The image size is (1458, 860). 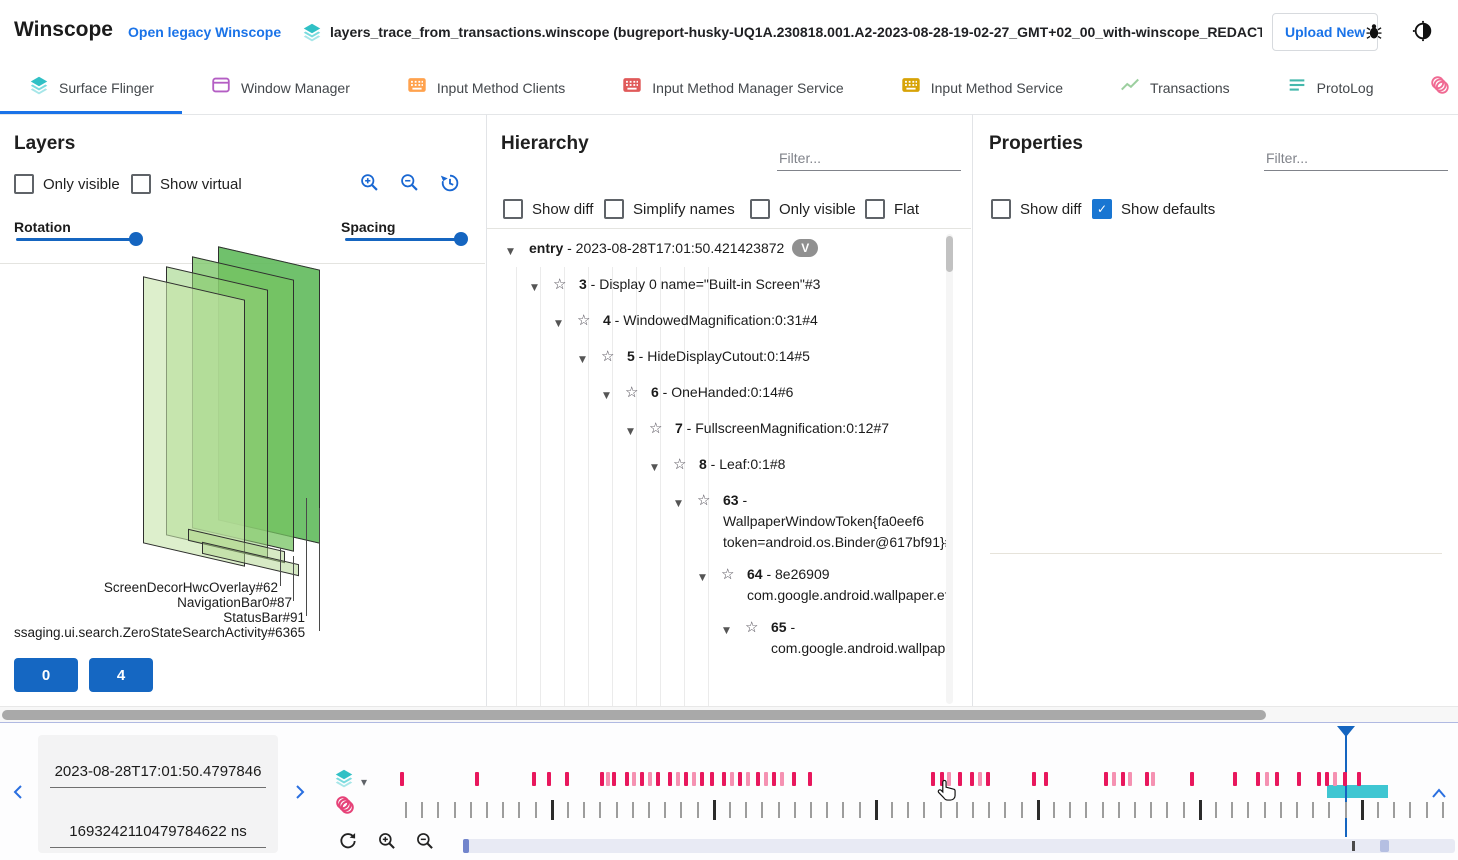 I want to click on open-legacy-winscope-link: Open legacy Winscope, so click(x=205, y=32).